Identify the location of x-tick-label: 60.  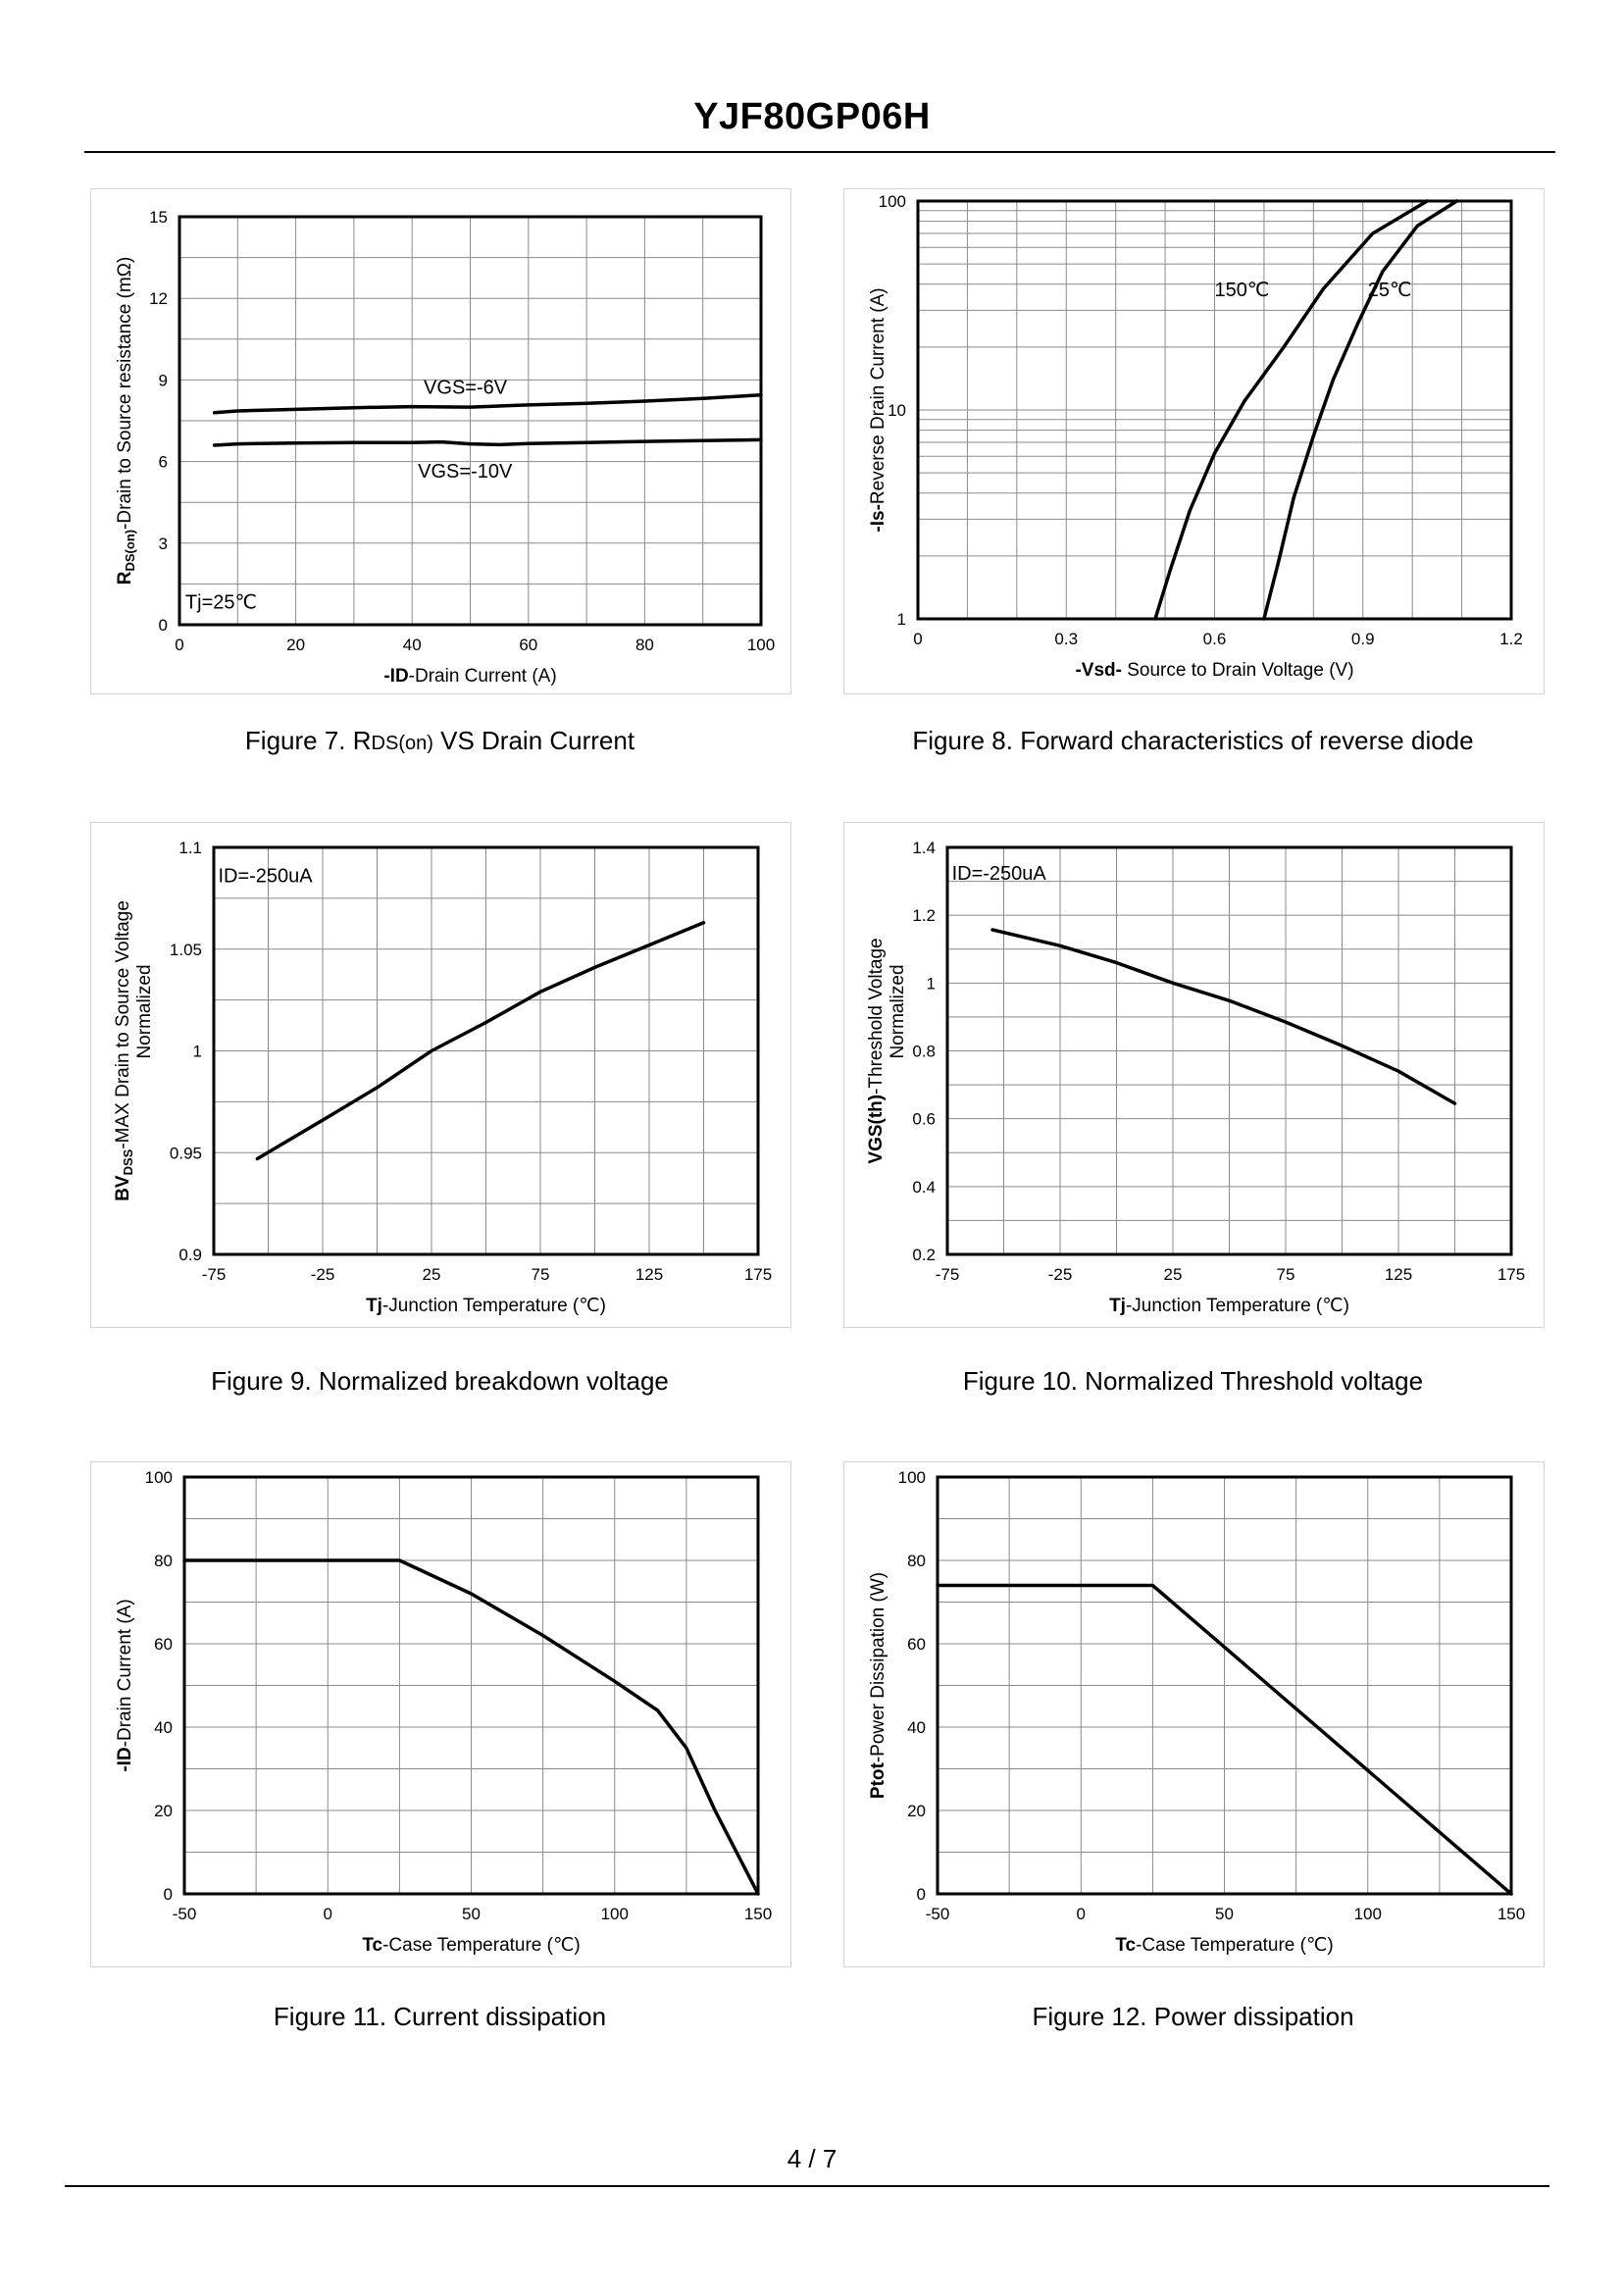
(528, 645).